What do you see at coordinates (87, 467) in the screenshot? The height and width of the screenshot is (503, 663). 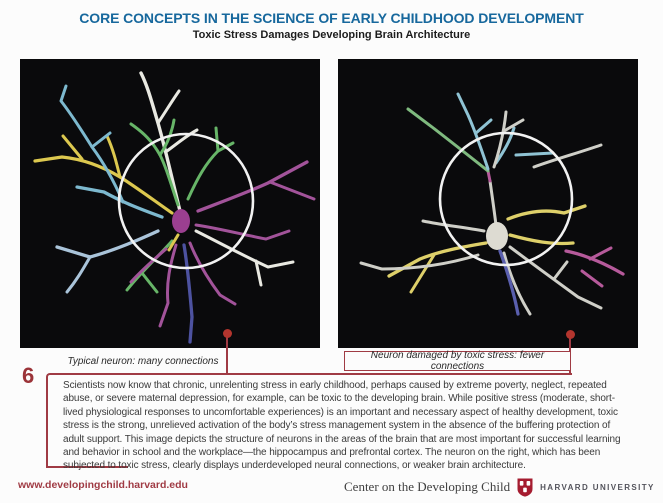 I see `text-frame-border-stub` at bounding box center [87, 467].